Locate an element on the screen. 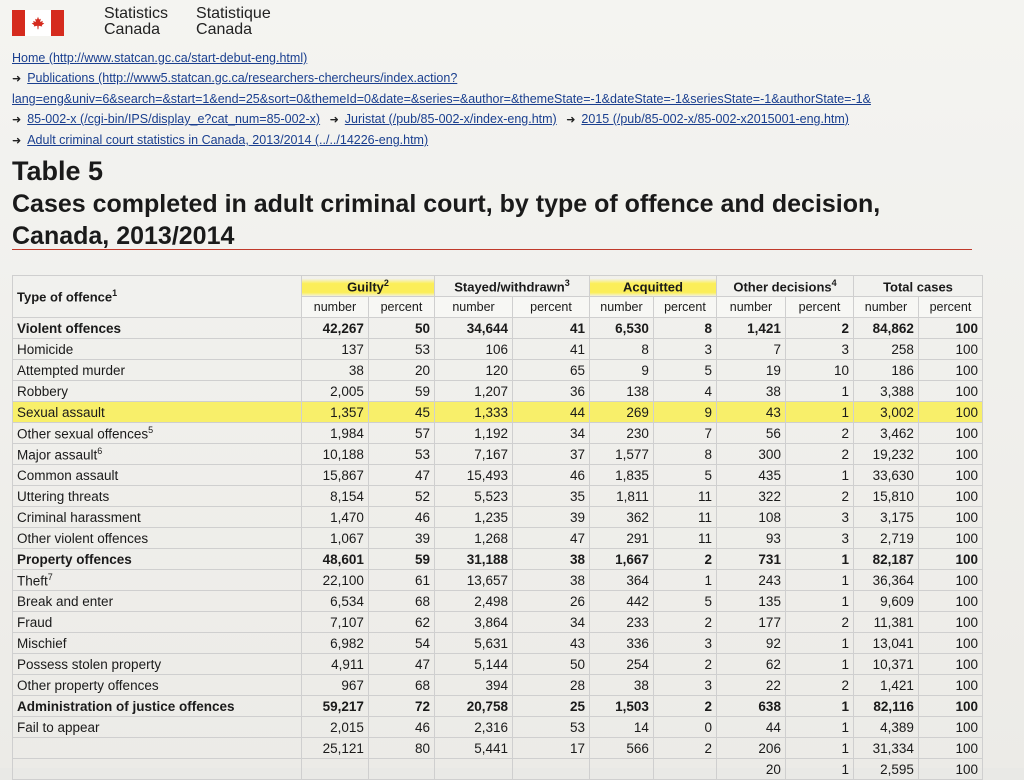  subheader-acquitted-percent: percent is located at coordinates (685, 307).